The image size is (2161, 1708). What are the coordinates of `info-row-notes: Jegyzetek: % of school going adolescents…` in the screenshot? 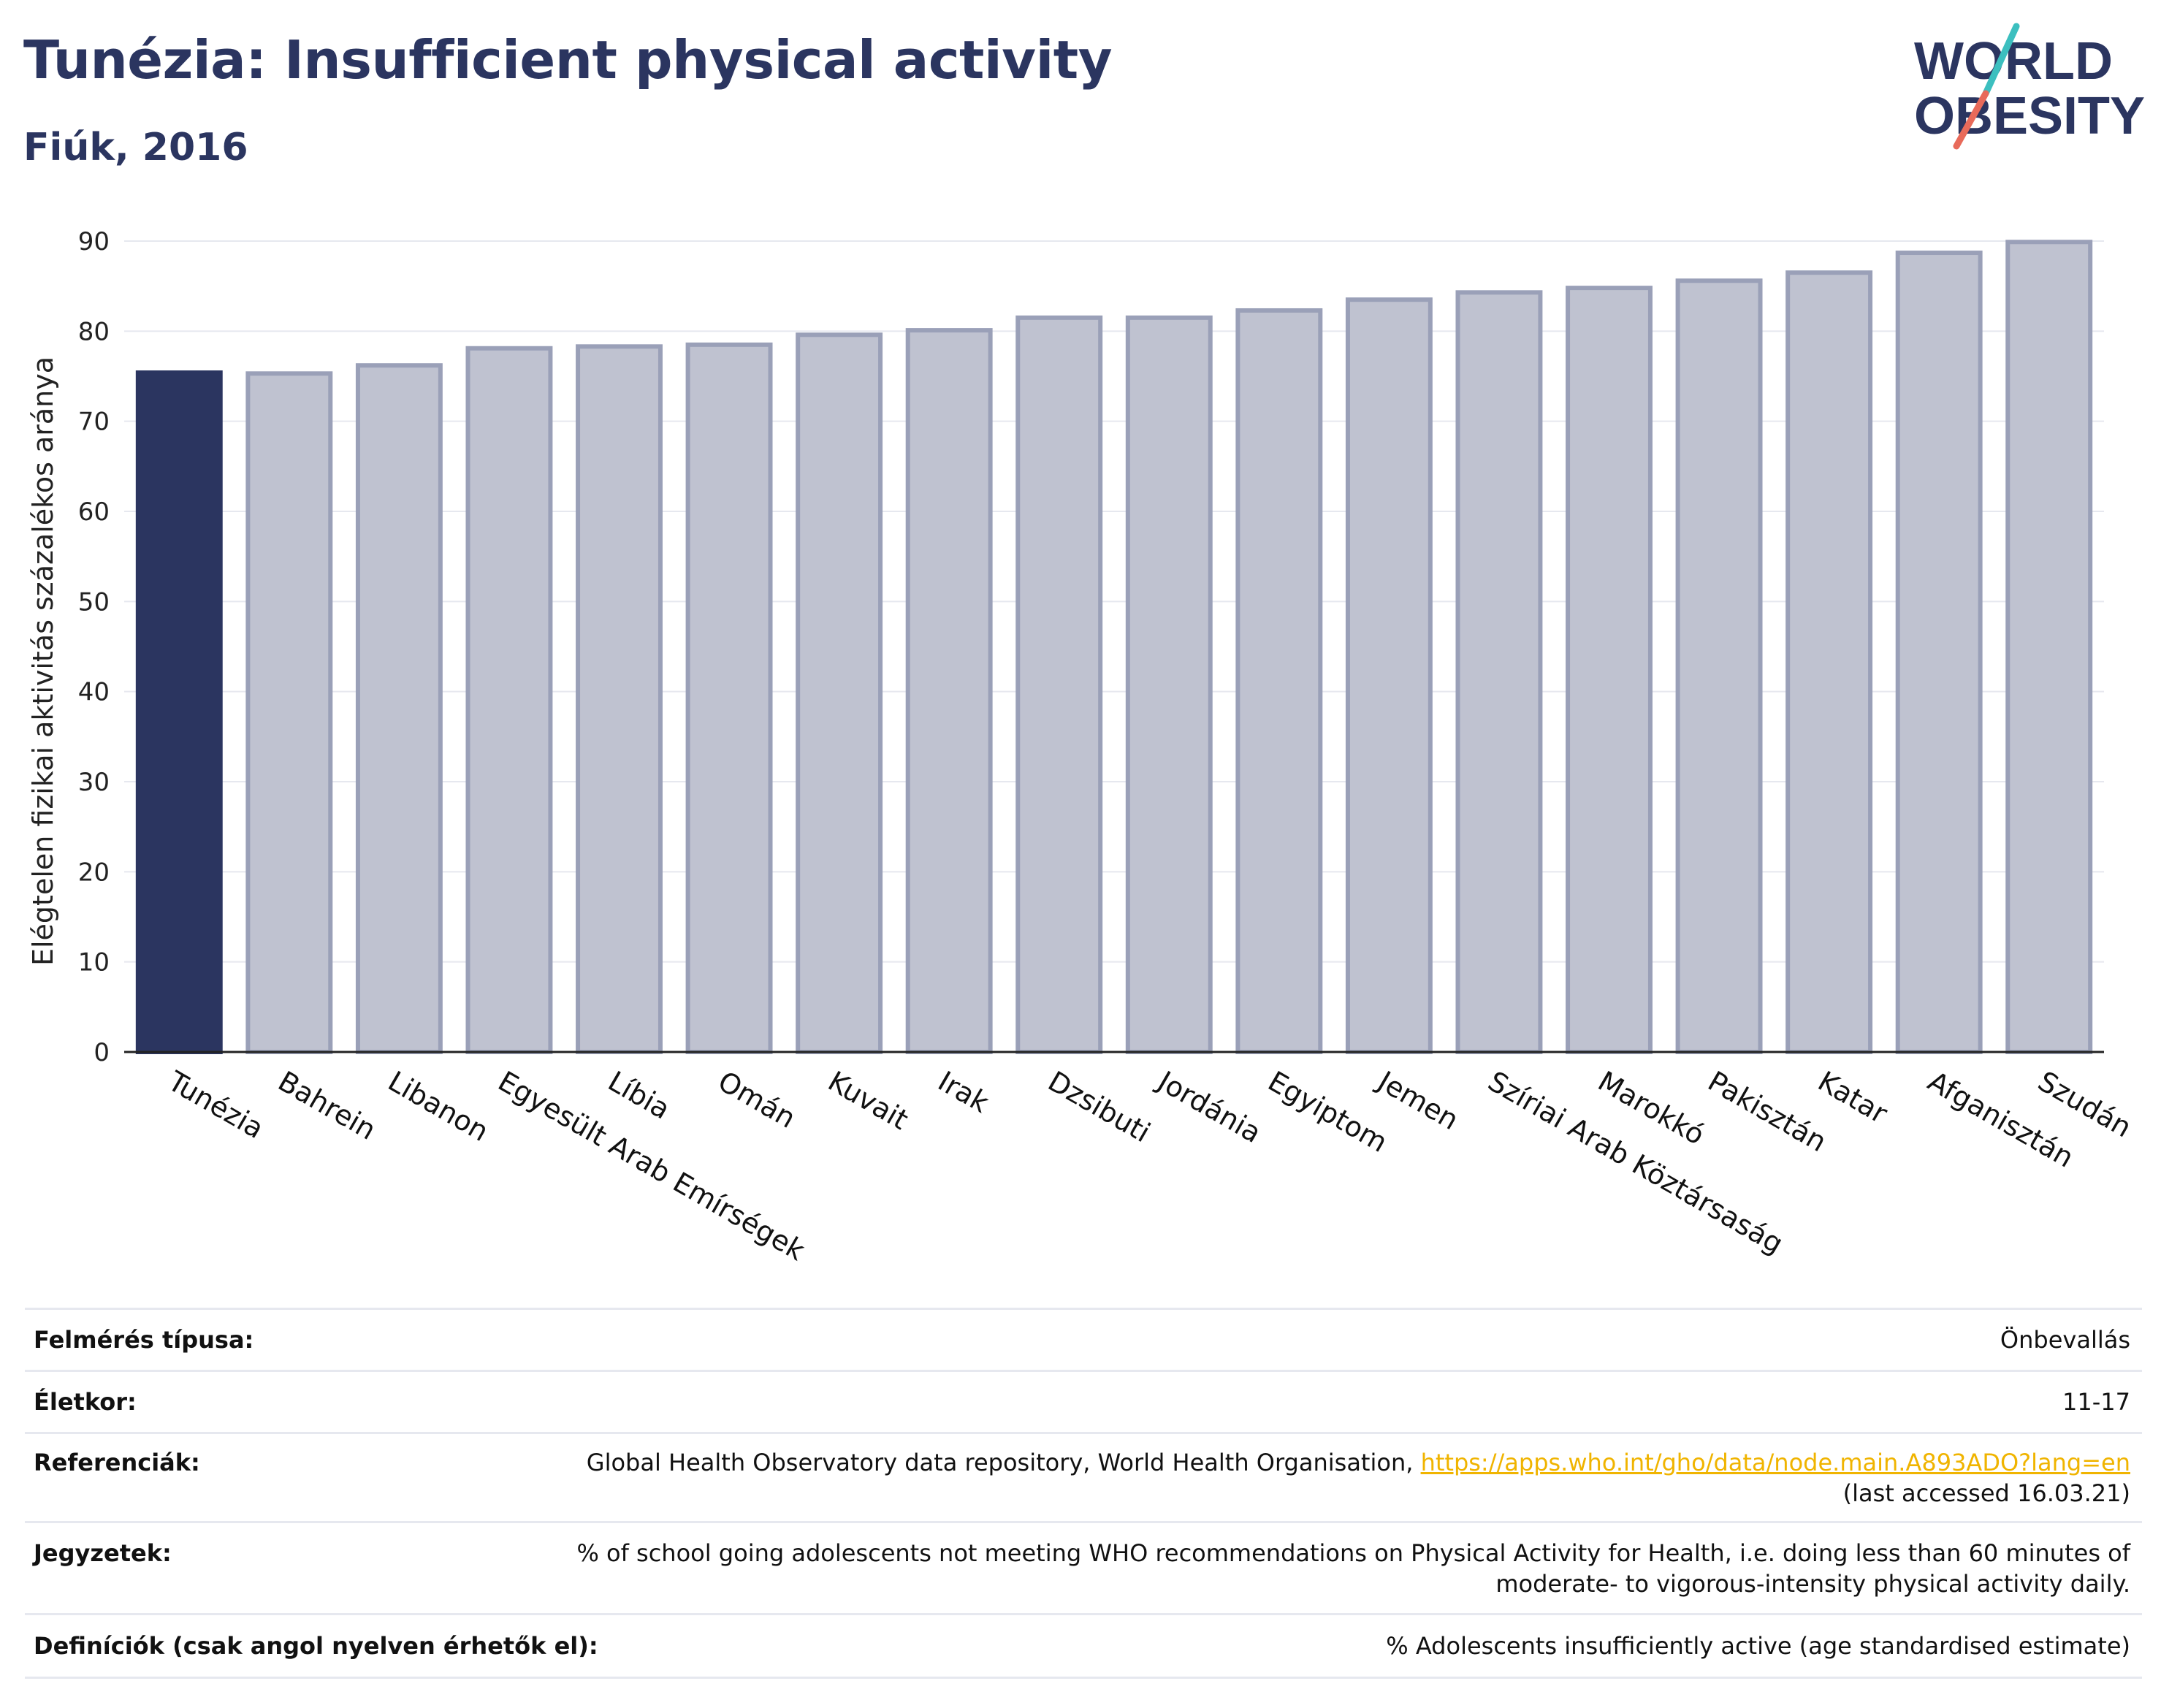 It's located at (1083, 1567).